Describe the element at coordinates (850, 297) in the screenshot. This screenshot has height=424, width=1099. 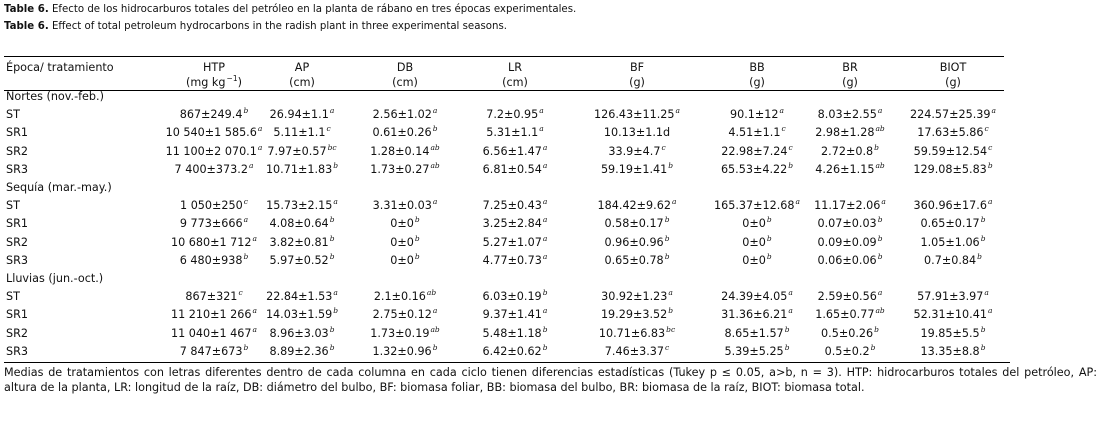
I see `table-cell-br: 2.59±0.56a` at that location.